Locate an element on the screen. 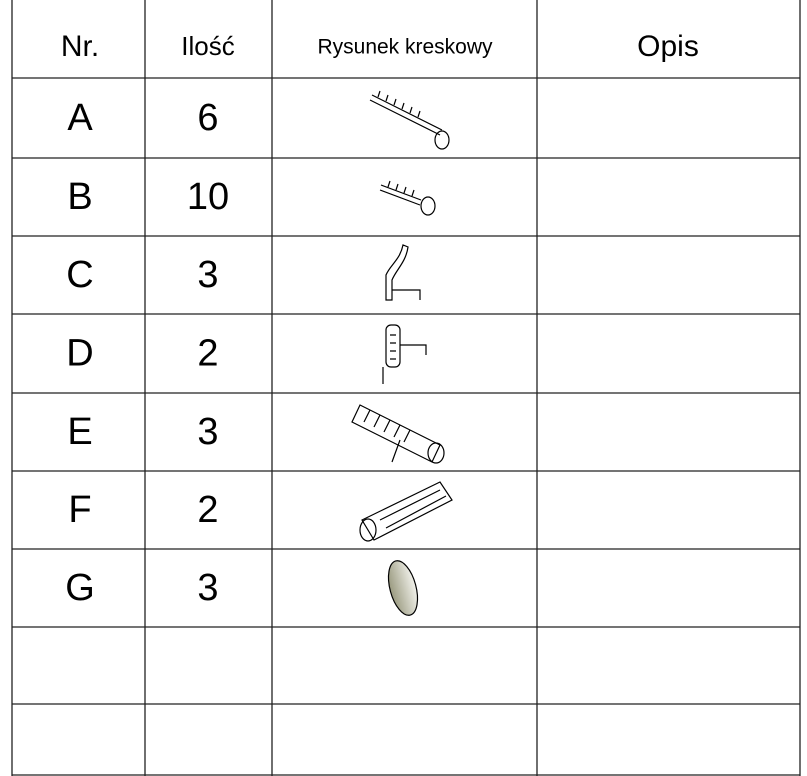 Image resolution: width=807 pixels, height=776 pixels. long-screw-icon is located at coordinates (409, 120).